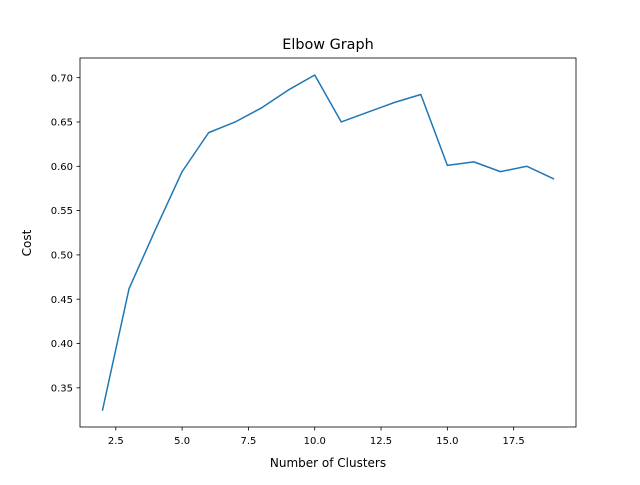 Image resolution: width=640 pixels, height=485 pixels. I want to click on x-tick-label: 2.5, so click(116, 441).